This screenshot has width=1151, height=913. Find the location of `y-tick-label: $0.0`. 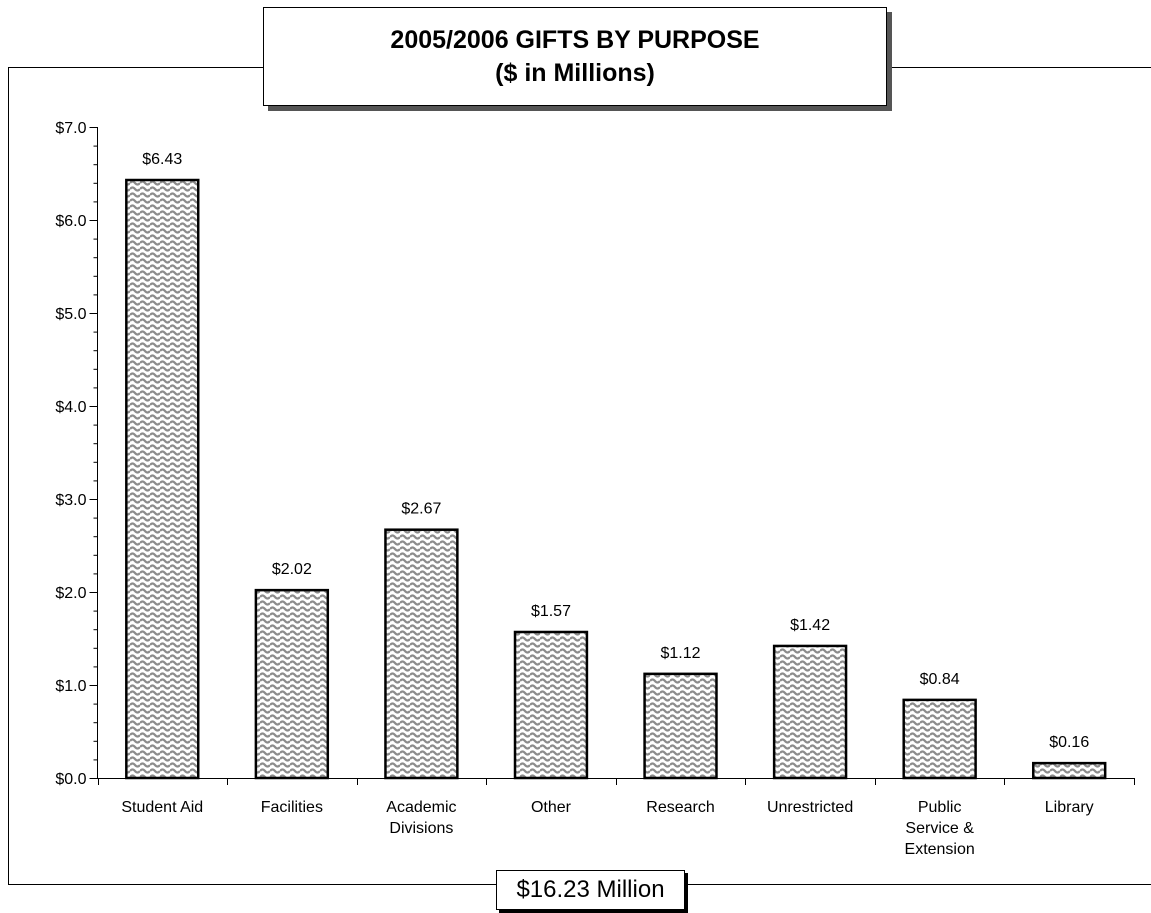

y-tick-label: $0.0 is located at coordinates (70, 779).